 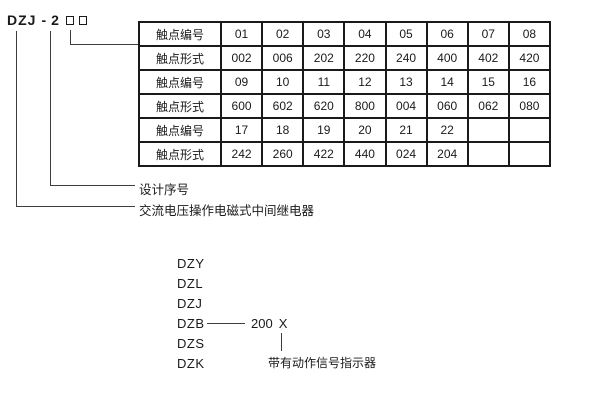 I want to click on table-cell: 17, so click(x=241, y=130).